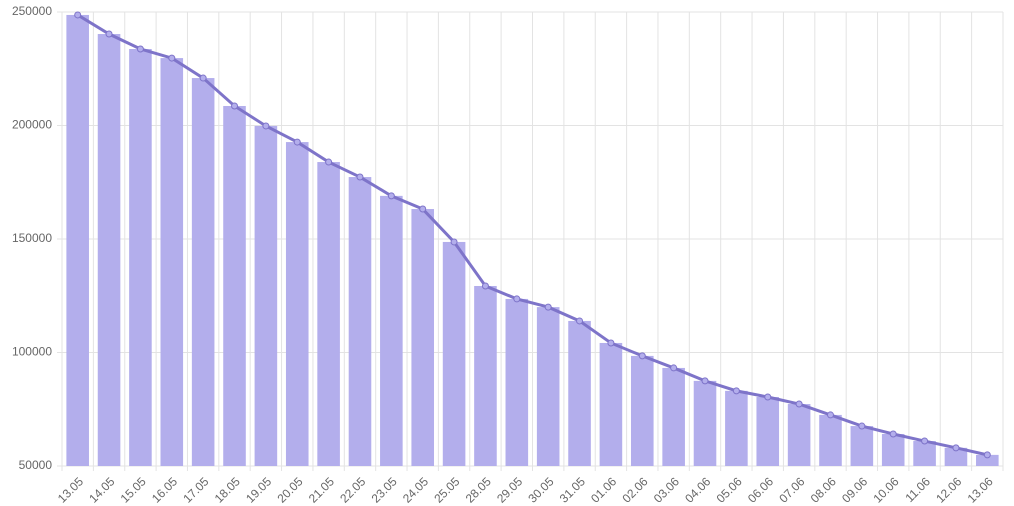 This screenshot has width=1014, height=506. What do you see at coordinates (760, 489) in the screenshot?
I see `x-tick-label: 06.06` at bounding box center [760, 489].